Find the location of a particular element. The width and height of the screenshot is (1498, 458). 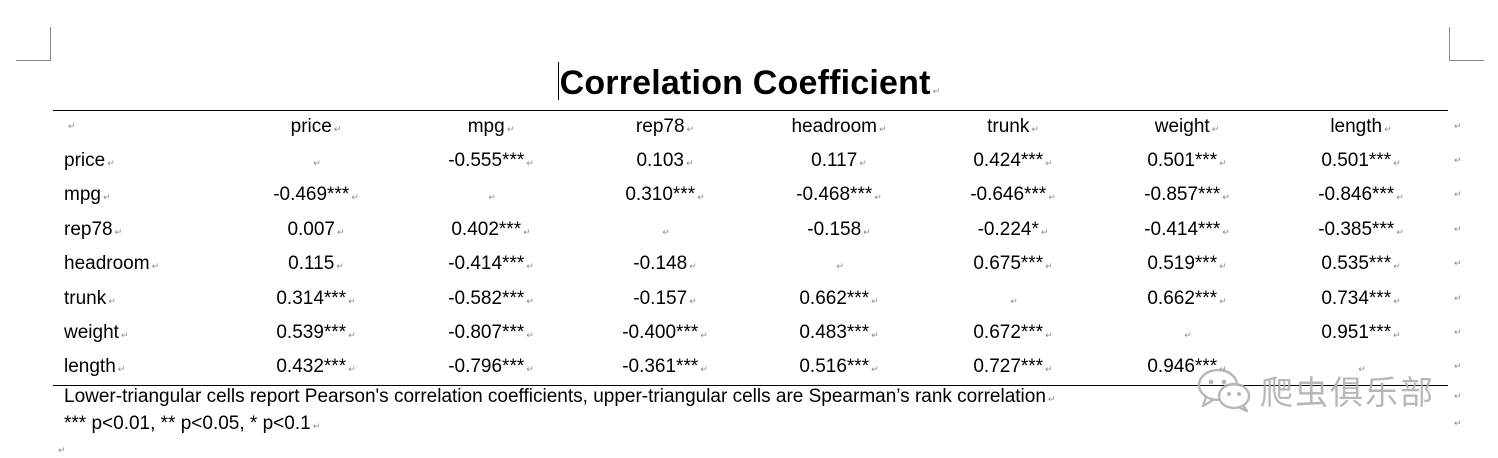

table-cell: 0.115 ↵ is located at coordinates (316, 265).